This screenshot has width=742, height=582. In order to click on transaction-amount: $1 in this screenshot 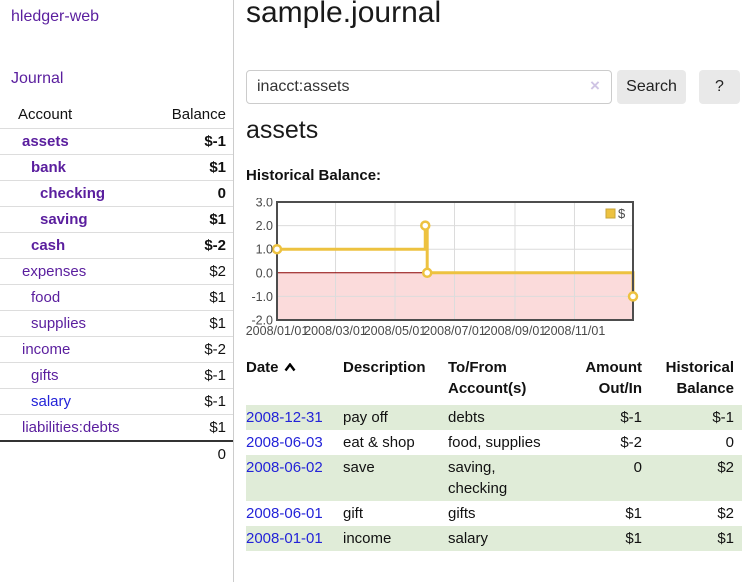, I will do `click(633, 513)`.